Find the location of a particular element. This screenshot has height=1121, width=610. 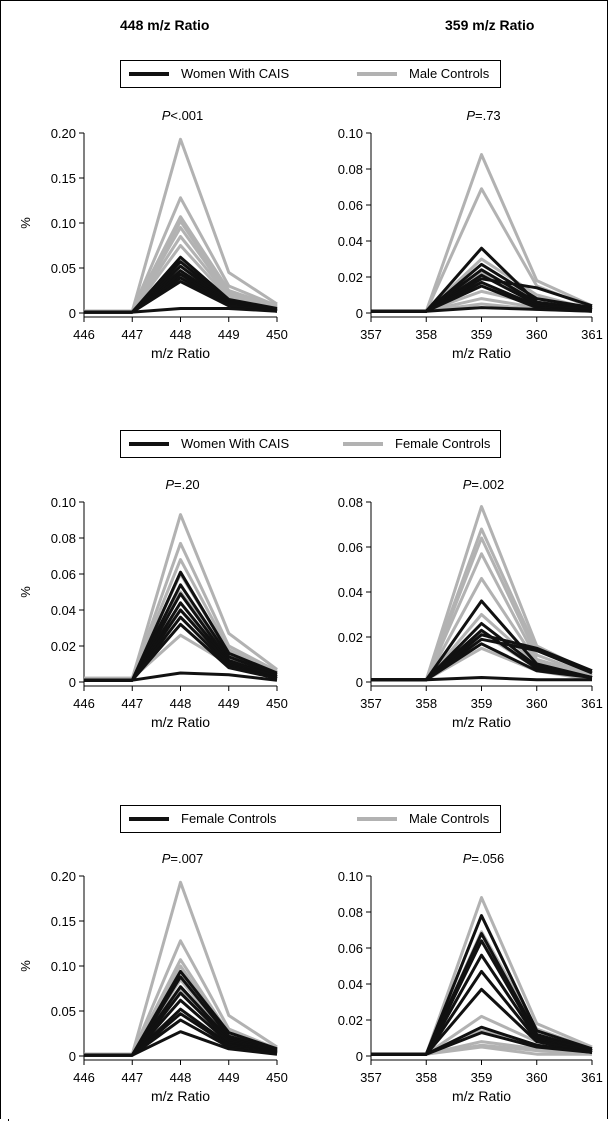

p-value-label: P=.20 is located at coordinates (182, 484).